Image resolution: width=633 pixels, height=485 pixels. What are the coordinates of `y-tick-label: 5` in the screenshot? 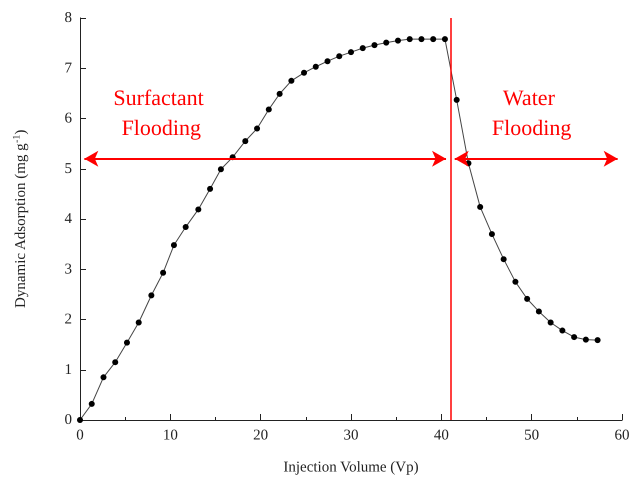 It's located at (68, 168).